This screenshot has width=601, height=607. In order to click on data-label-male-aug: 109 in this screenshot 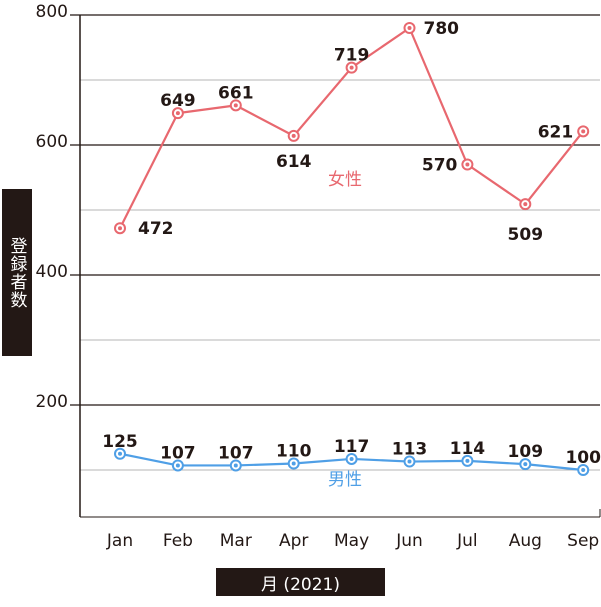, I will do `click(526, 452)`.